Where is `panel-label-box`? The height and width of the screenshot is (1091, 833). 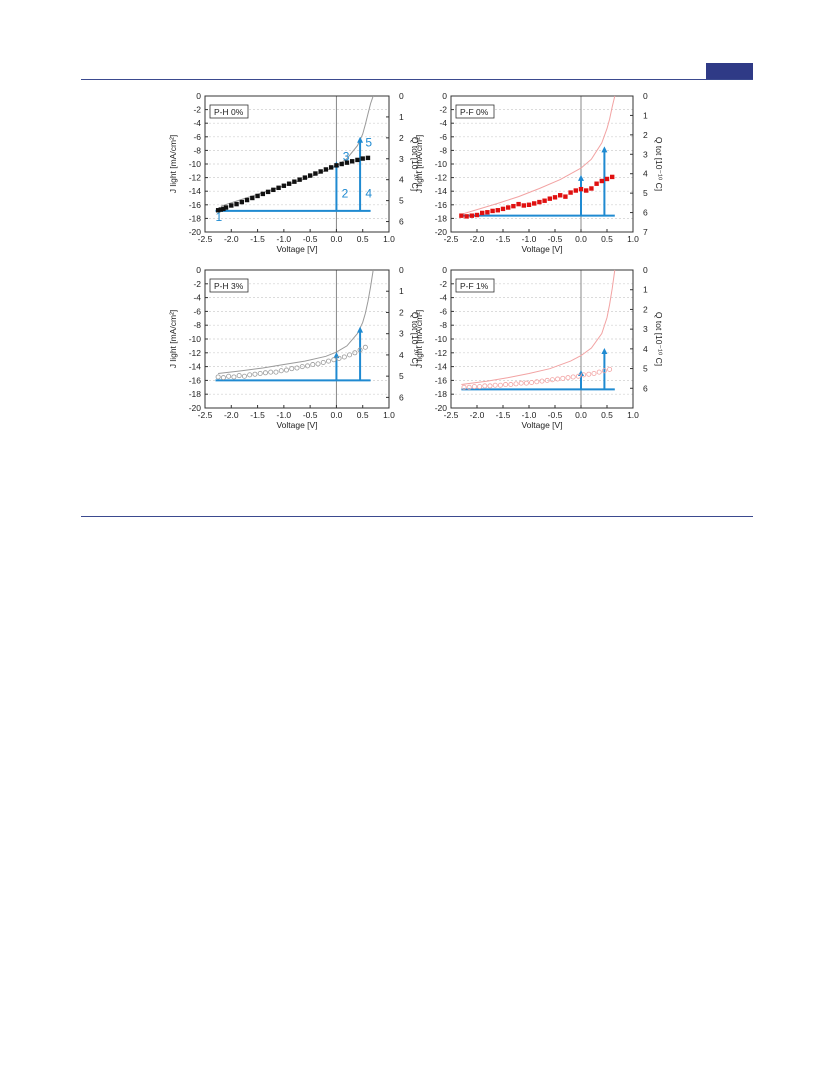
panel-label-box is located at coordinates (229, 111).